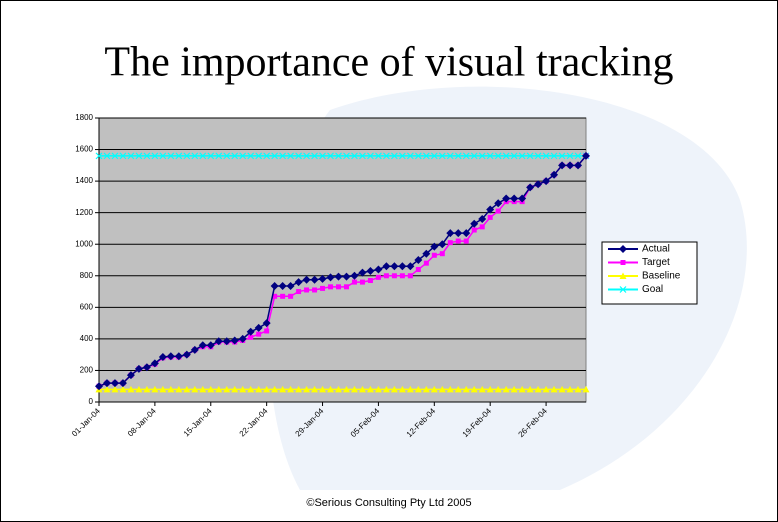 This screenshot has height=522, width=778. What do you see at coordinates (84, 243) in the screenshot?
I see `y-tick-label: 1000` at bounding box center [84, 243].